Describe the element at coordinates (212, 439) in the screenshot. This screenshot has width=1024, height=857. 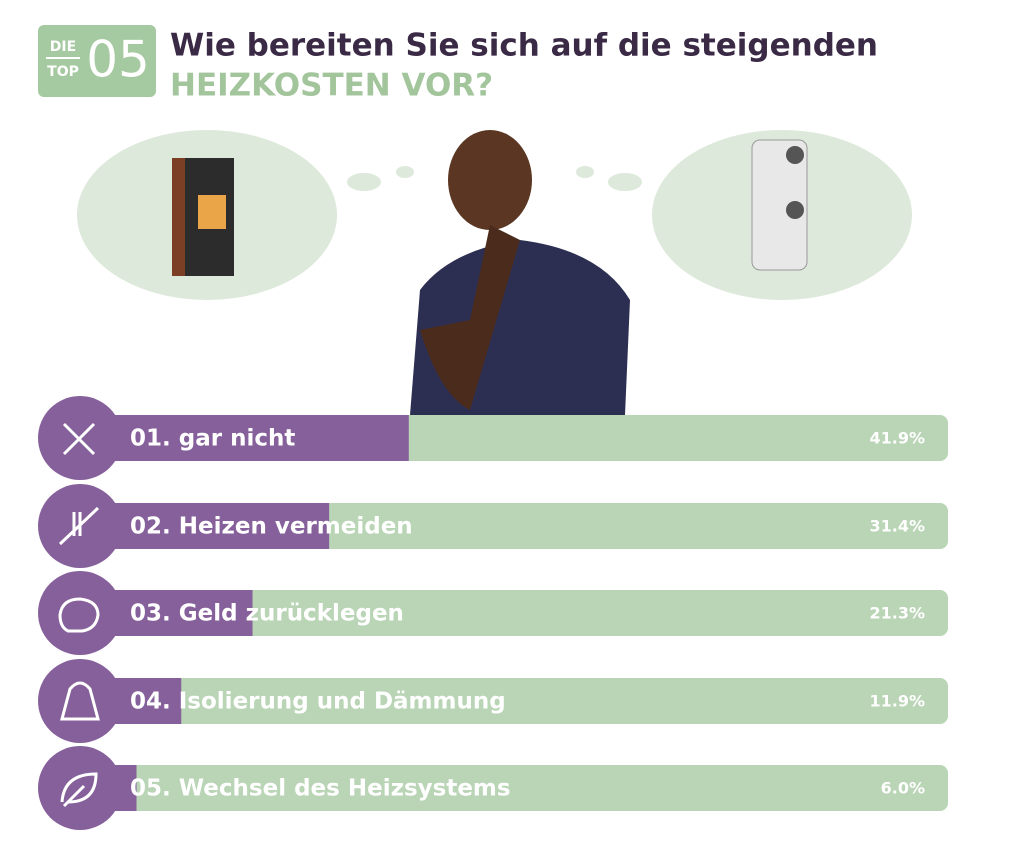
I see `category-label: 01. gar nicht` at that location.